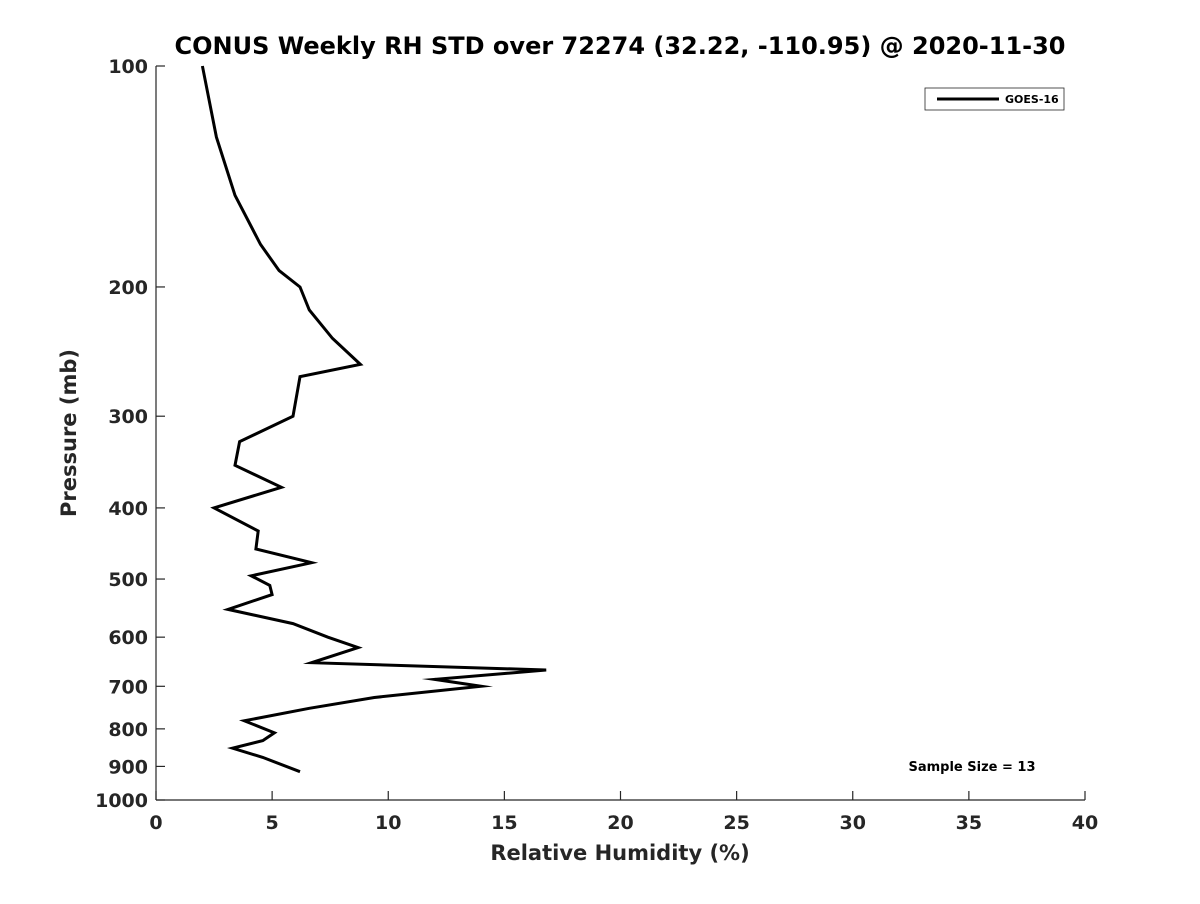 Image resolution: width=1200 pixels, height=904 pixels. Describe the element at coordinates (272, 823) in the screenshot. I see `x-tick-label-1: 5` at that location.